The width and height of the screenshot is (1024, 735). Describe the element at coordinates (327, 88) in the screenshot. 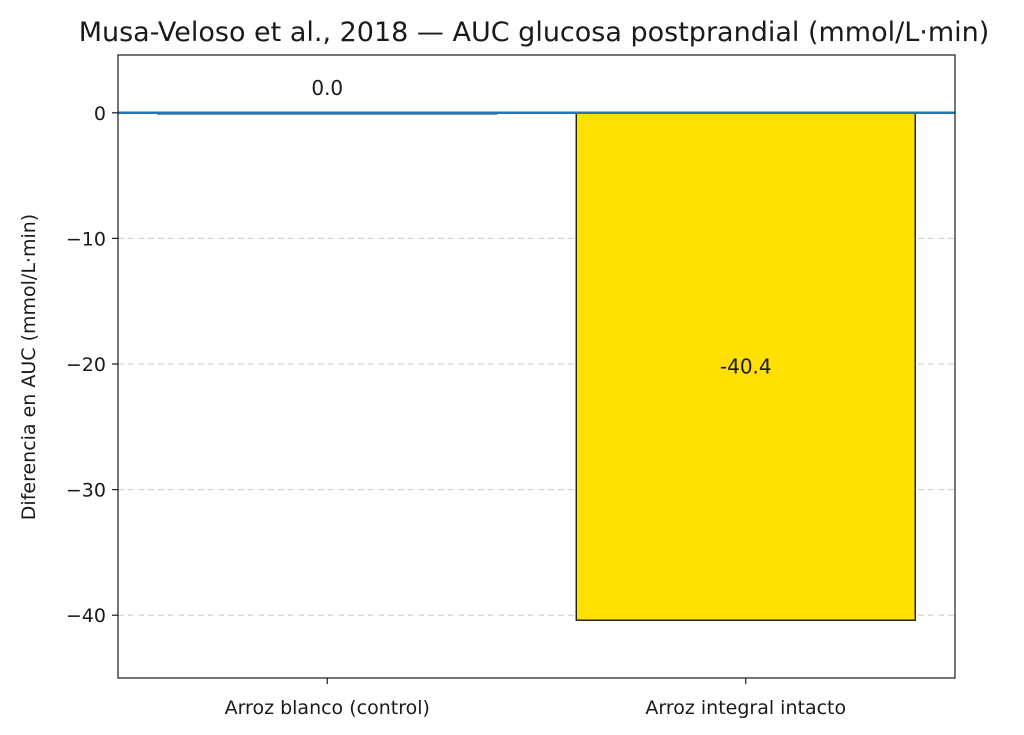

I see `data-label: 0.0` at that location.